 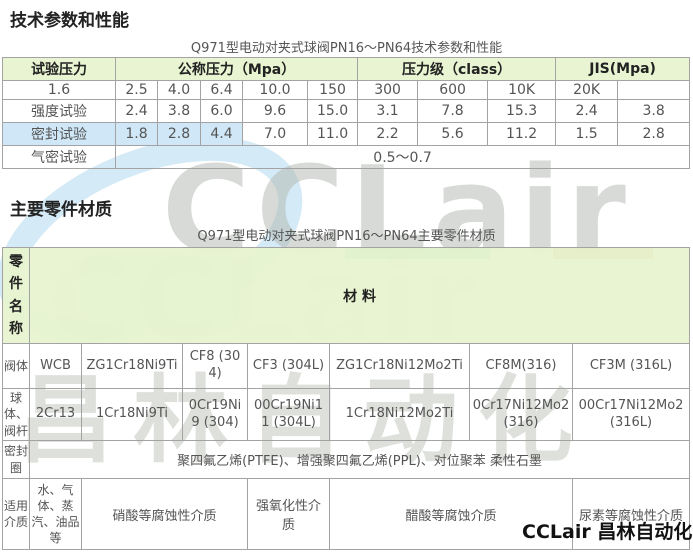 I want to click on material-cell: CF3M (316L), so click(x=631, y=366).